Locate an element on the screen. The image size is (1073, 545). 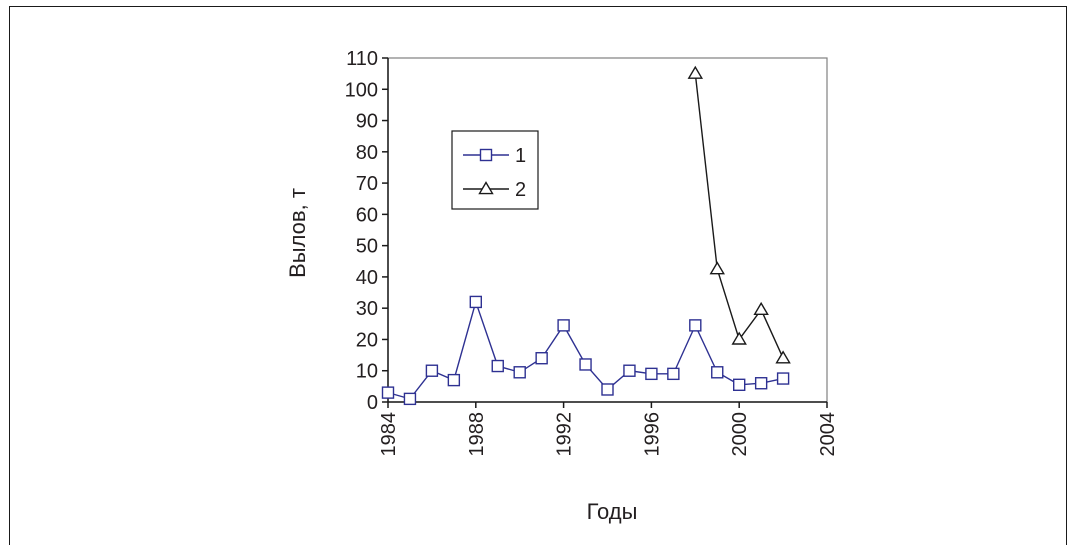
data-point-2-2002 is located at coordinates (783, 357).